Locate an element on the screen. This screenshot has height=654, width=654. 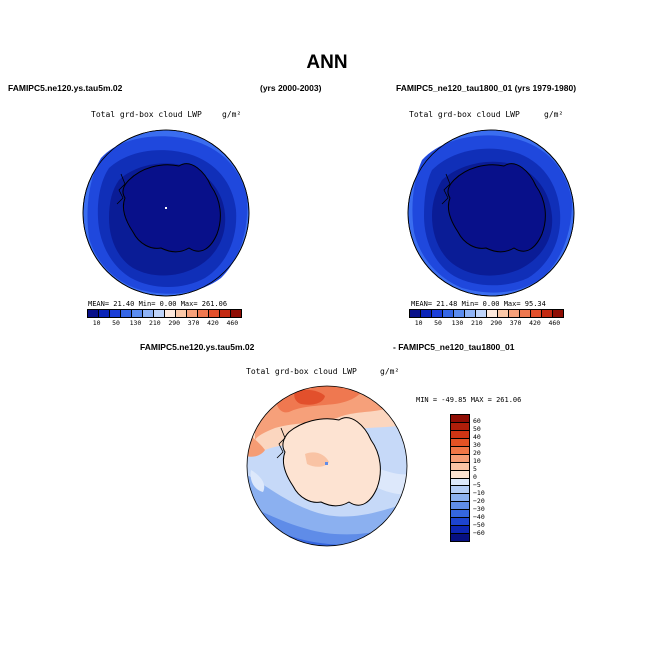
diff-colorbar-swatches is located at coordinates (460, 478).